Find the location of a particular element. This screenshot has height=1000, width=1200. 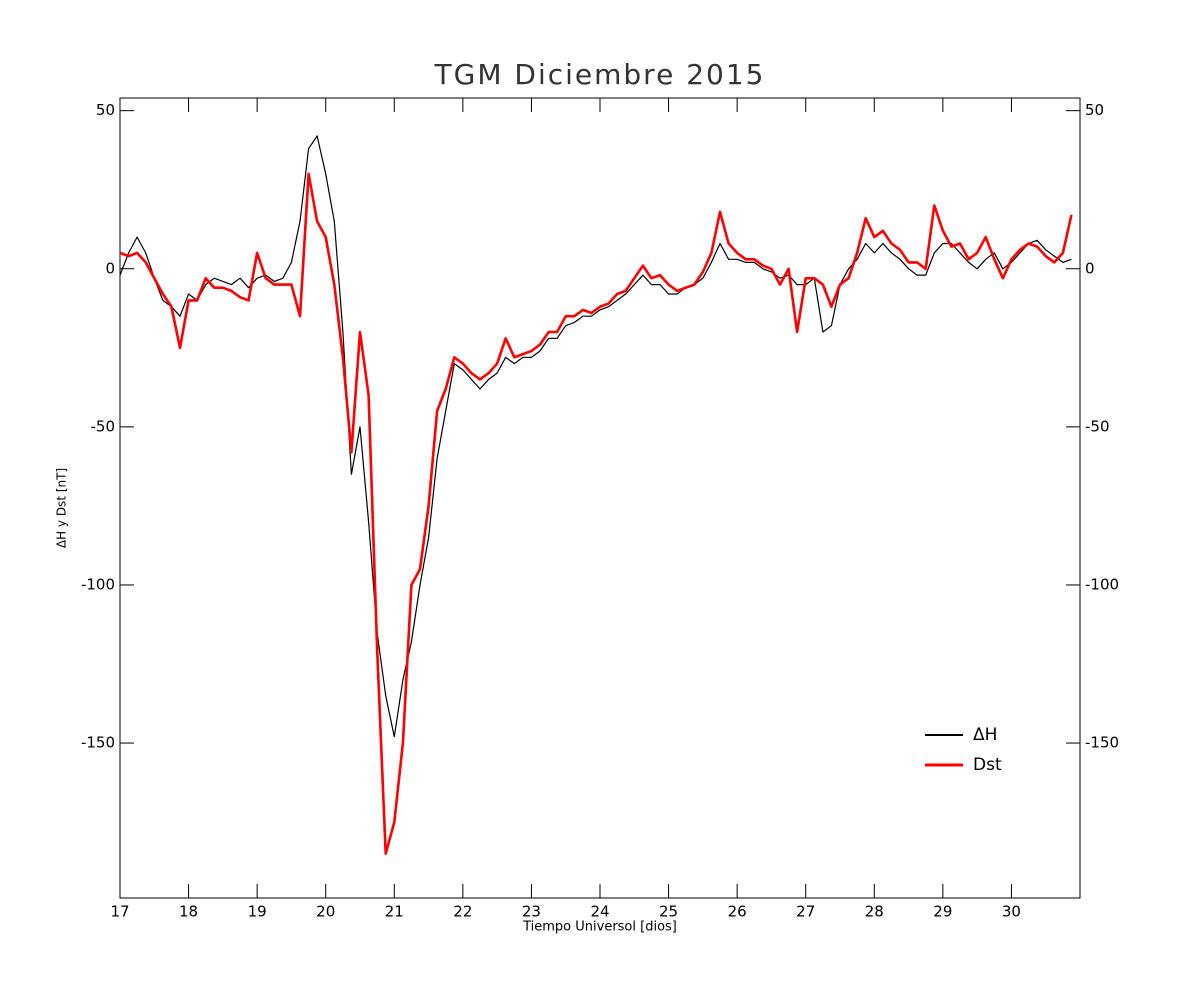

x-tick-label: 30 is located at coordinates (1011, 912).